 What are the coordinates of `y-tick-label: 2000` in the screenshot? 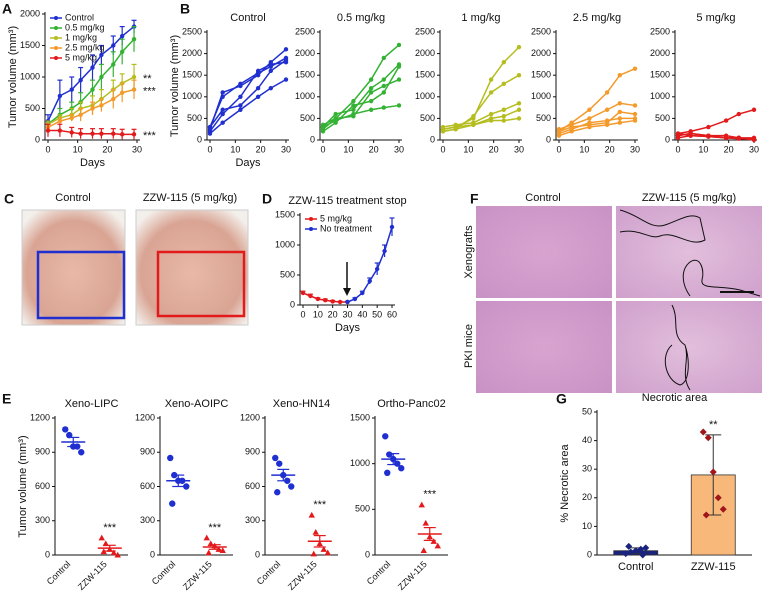 It's located at (660, 53).